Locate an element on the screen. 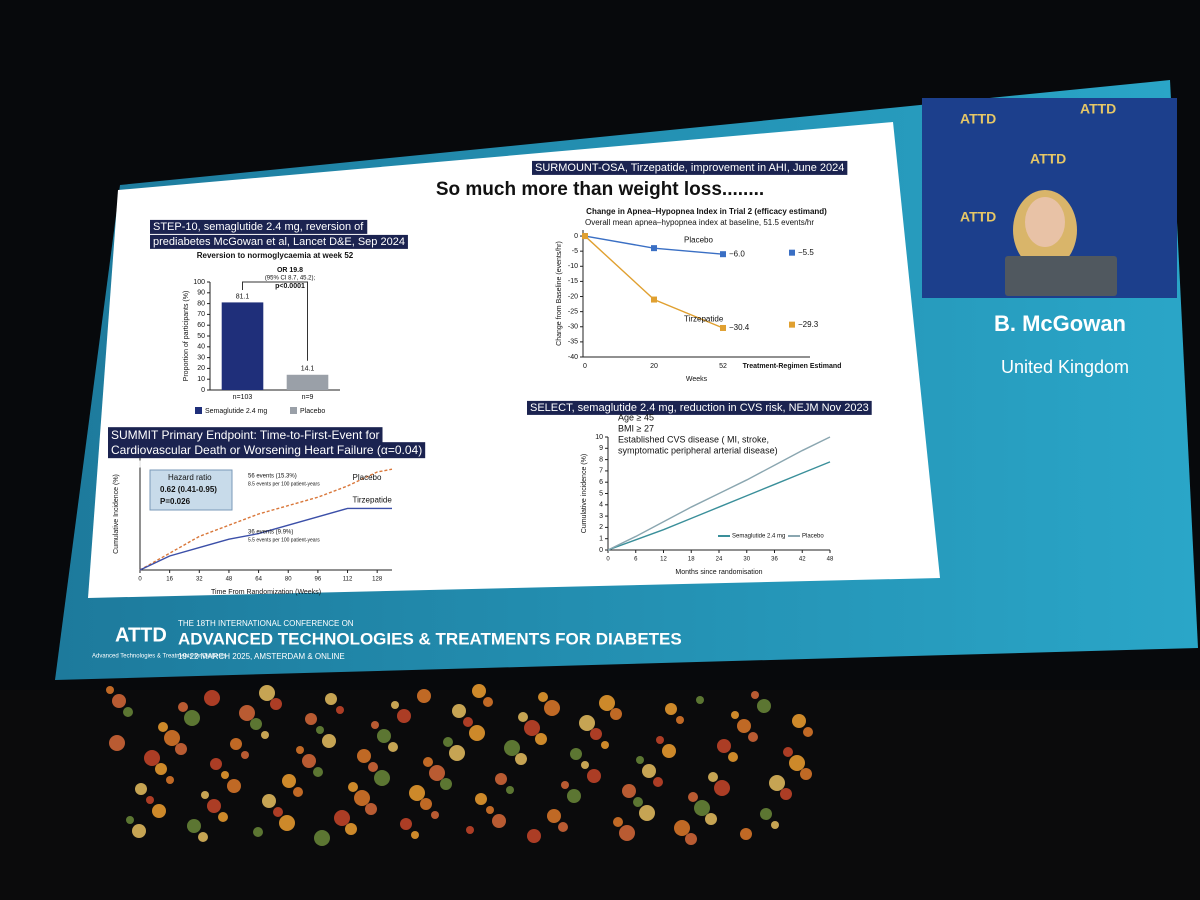 Image resolution: width=1200 pixels, height=900 pixels. hazard-text: Hazard ratio is located at coordinates (190, 477).